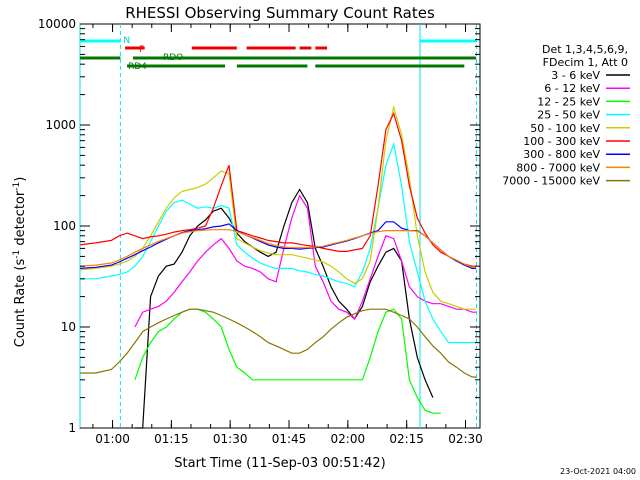 Image resolution: width=640 pixels, height=480 pixels. I want to click on x-axis-label: Start Time (11-Sep-03 00:51:42), so click(279, 463).